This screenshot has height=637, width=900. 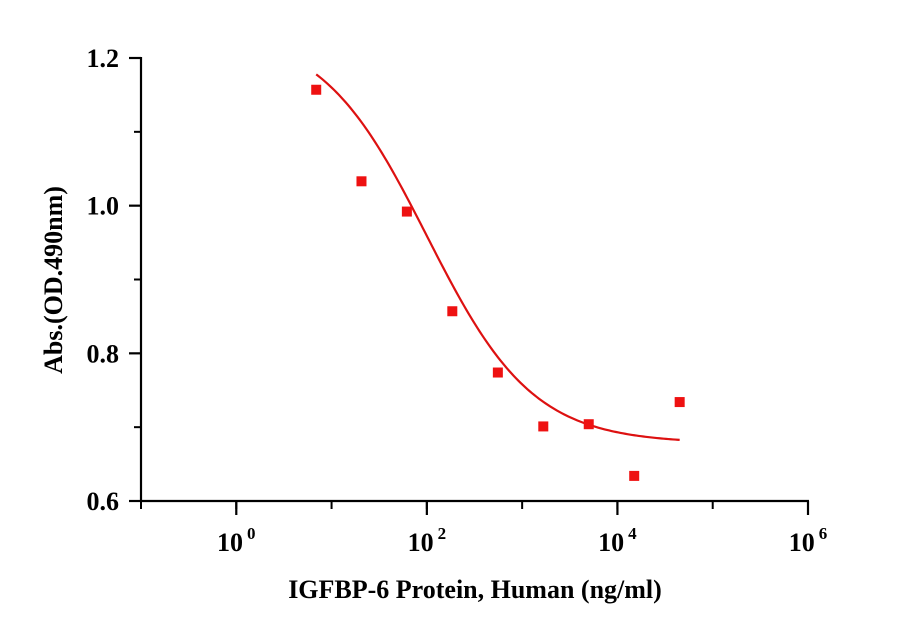 I want to click on y-tick-label: 1.0, so click(x=103, y=206).